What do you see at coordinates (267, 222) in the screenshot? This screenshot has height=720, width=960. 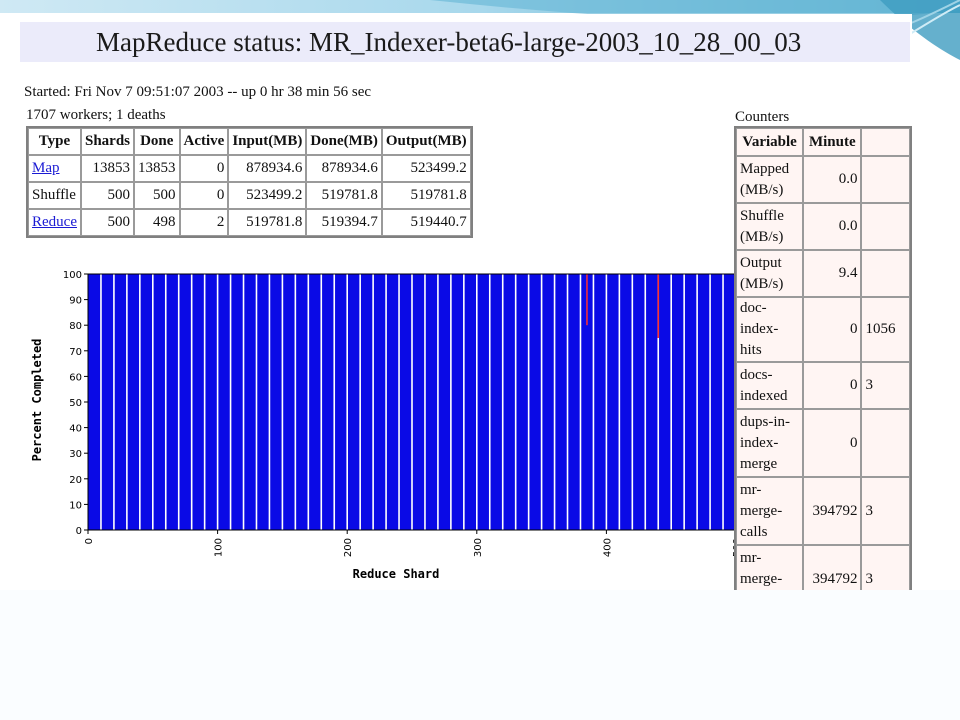 I see `input-cell: 519781.8` at bounding box center [267, 222].